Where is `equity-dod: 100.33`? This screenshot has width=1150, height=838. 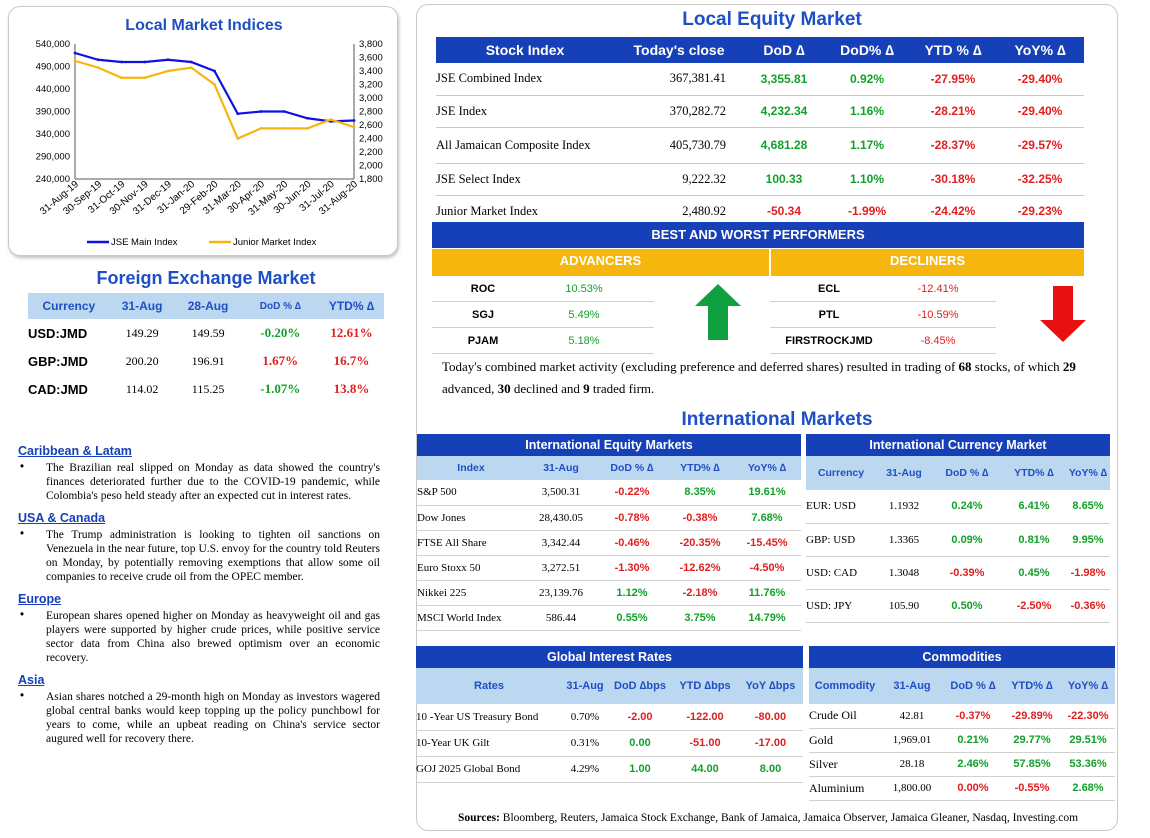 equity-dod: 100.33 is located at coordinates (784, 179).